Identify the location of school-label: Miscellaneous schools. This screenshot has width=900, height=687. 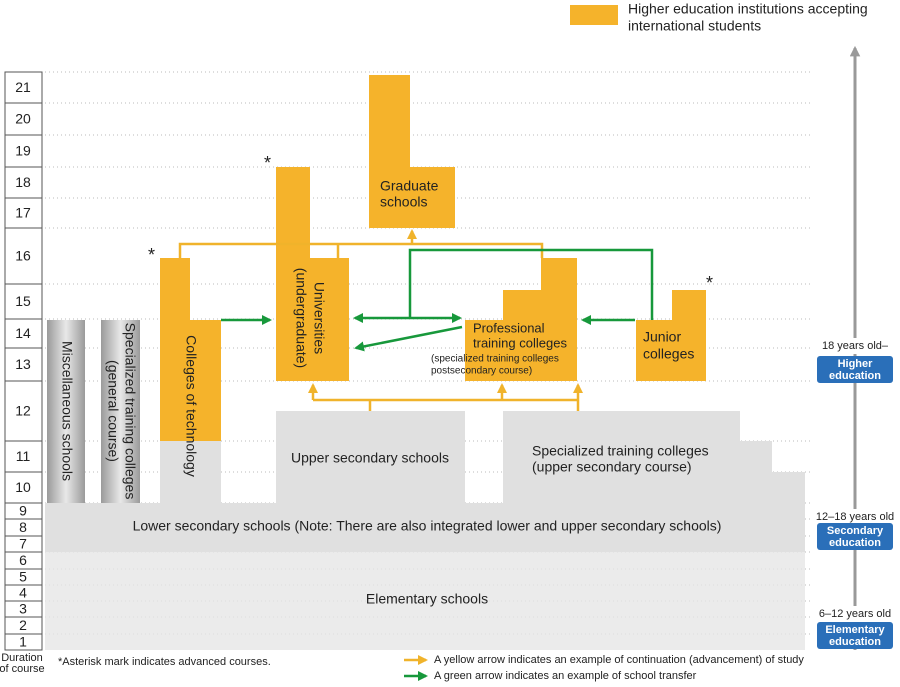
(67, 411).